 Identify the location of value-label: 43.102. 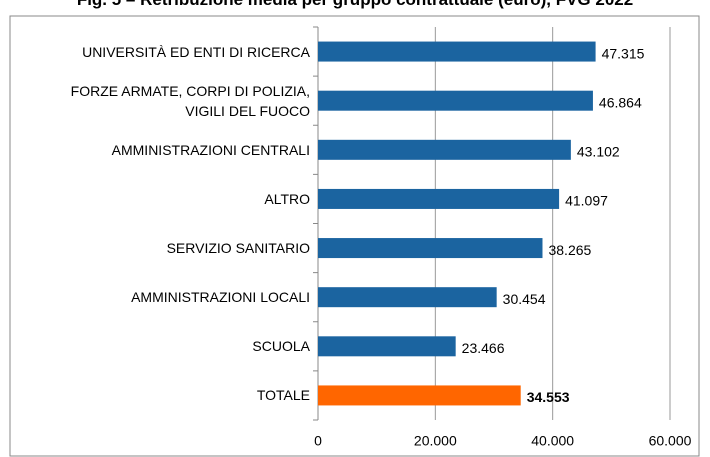
(598, 152).